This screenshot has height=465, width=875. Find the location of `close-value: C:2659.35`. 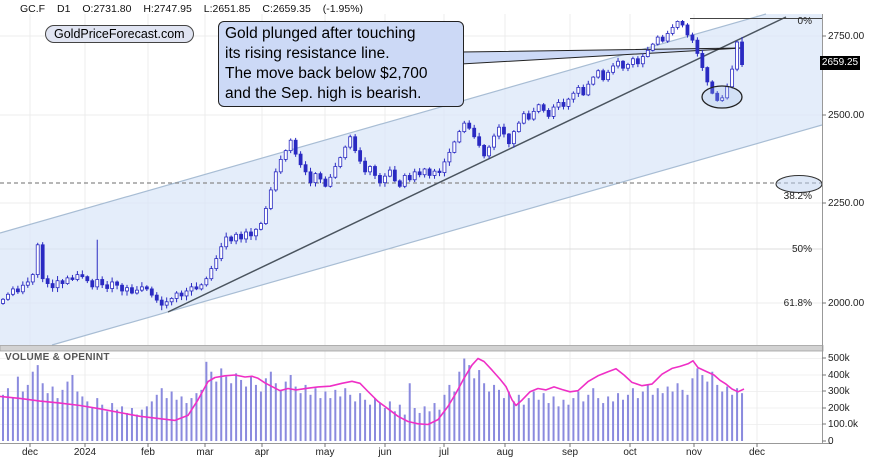

close-value: C:2659.35 is located at coordinates (286, 9).